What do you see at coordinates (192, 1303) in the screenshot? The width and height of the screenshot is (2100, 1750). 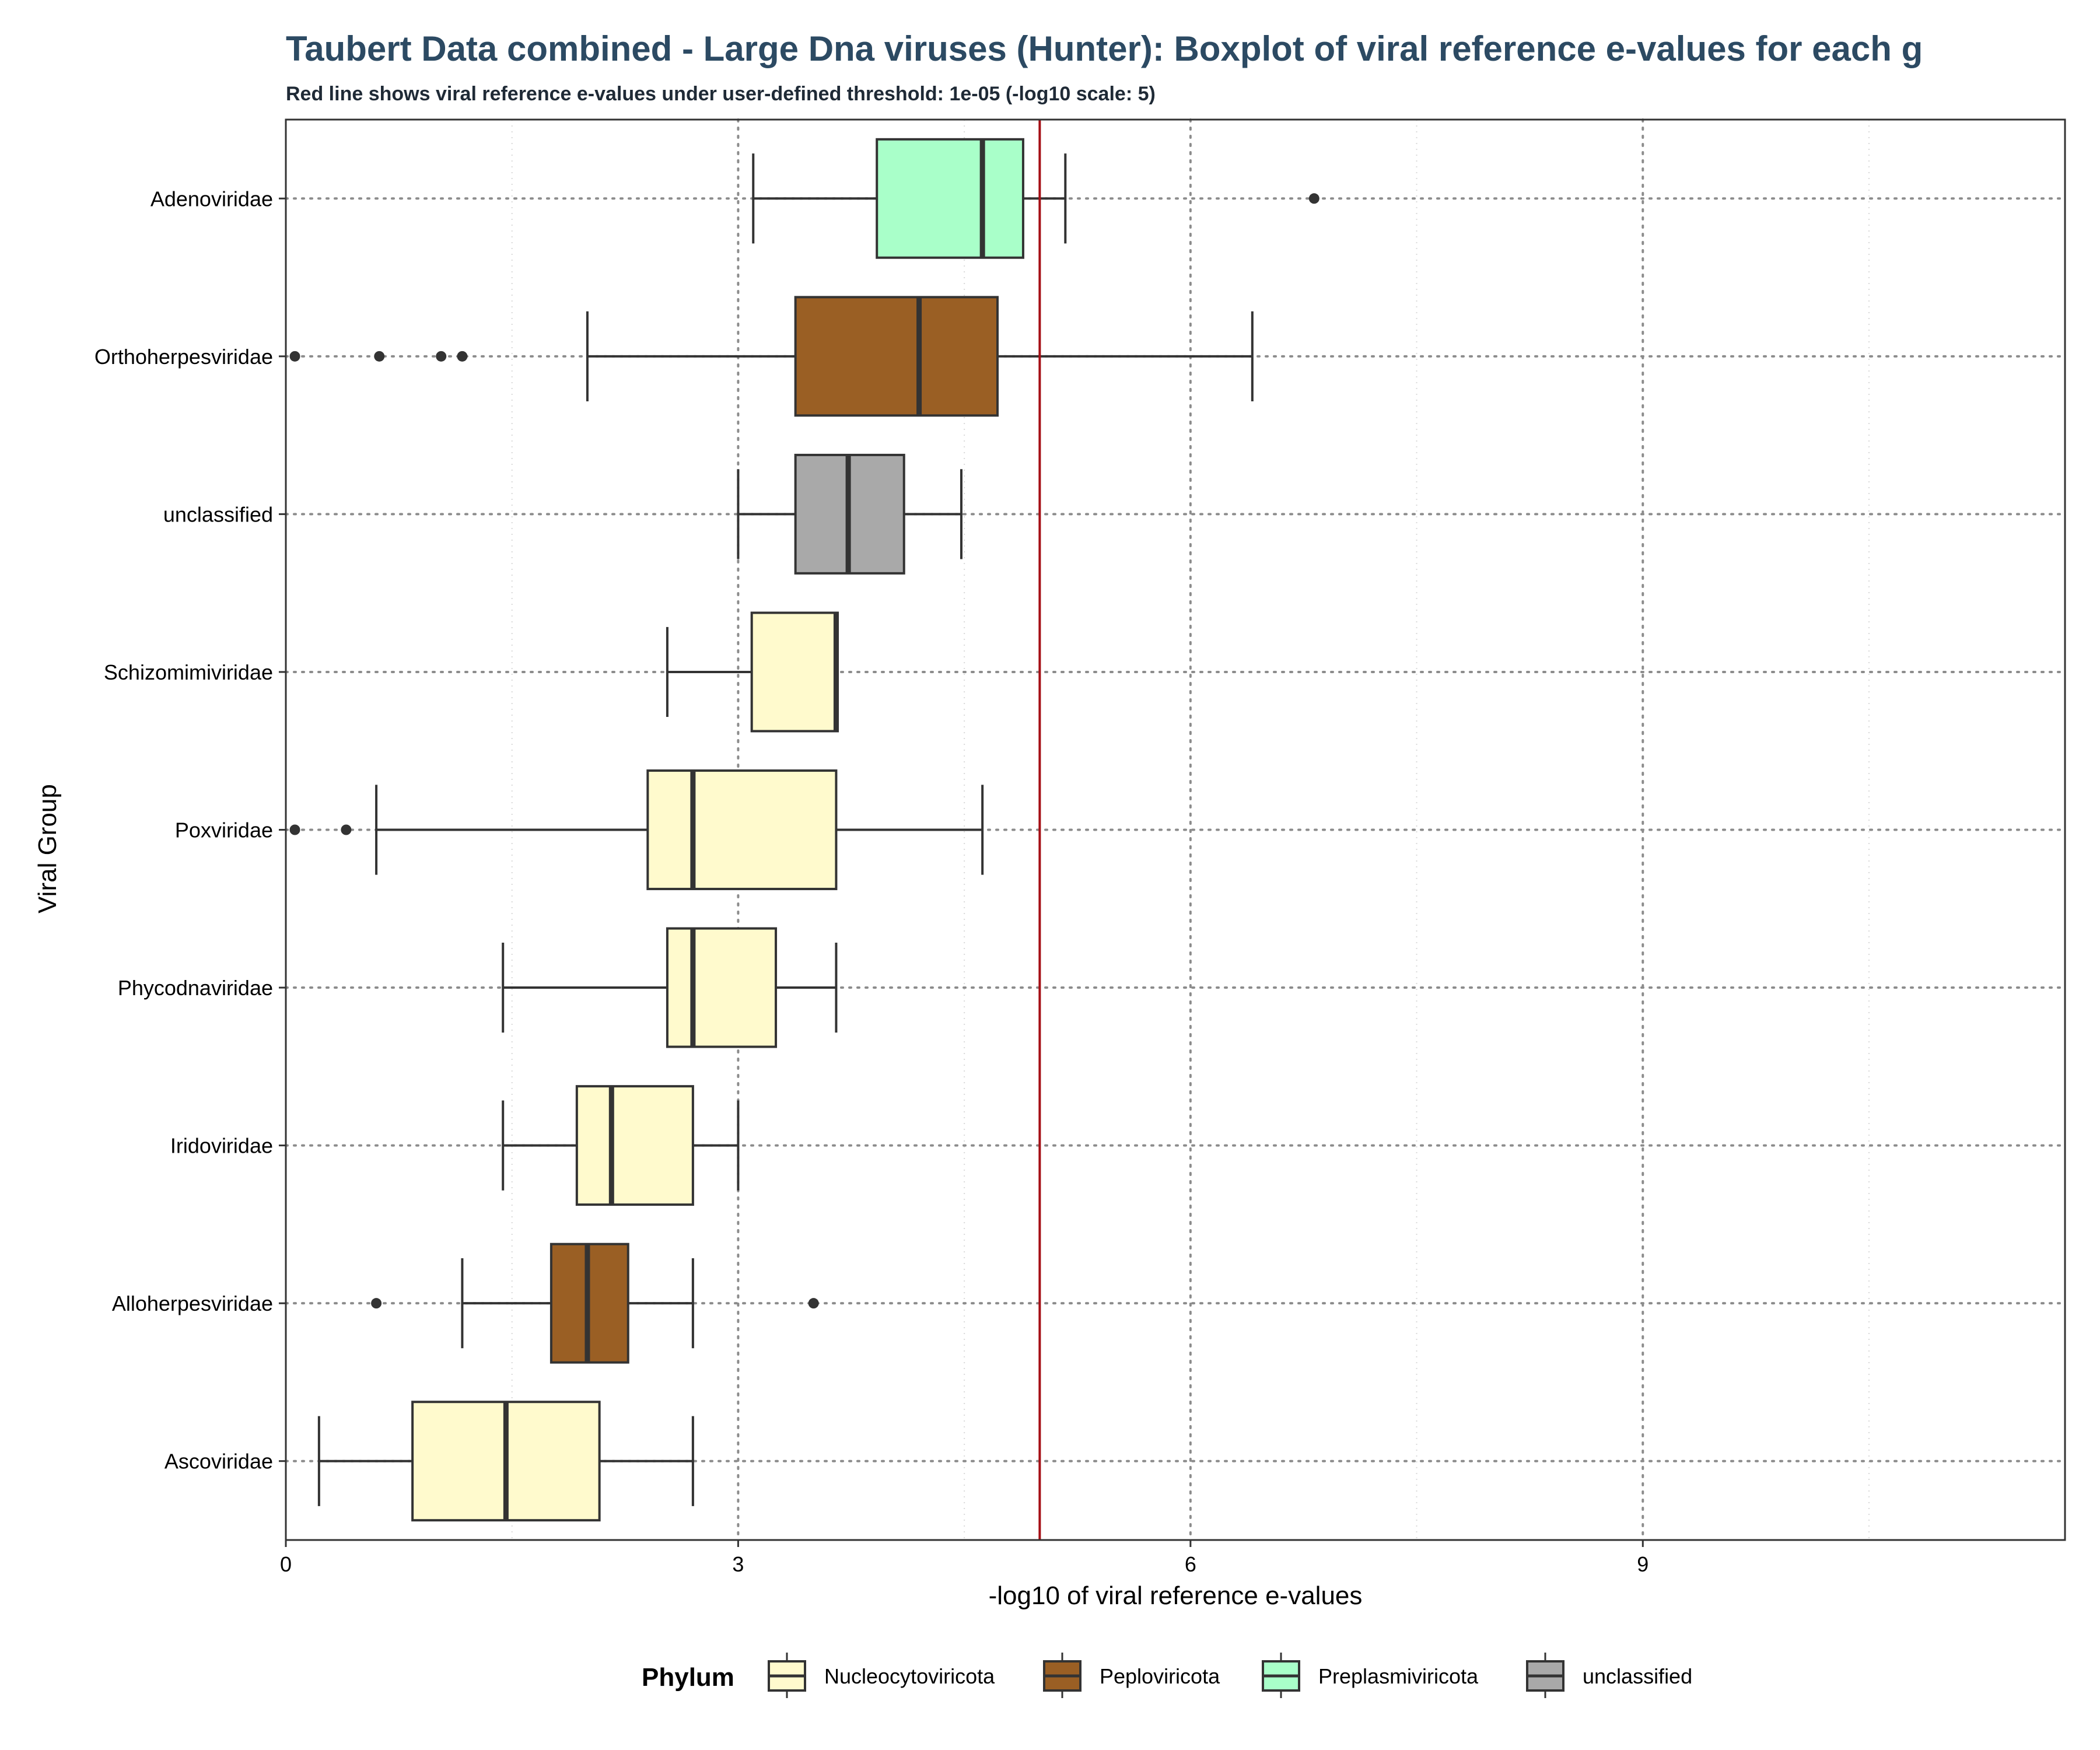 I see `y-tick-label: Alloherpesviridae` at bounding box center [192, 1303].